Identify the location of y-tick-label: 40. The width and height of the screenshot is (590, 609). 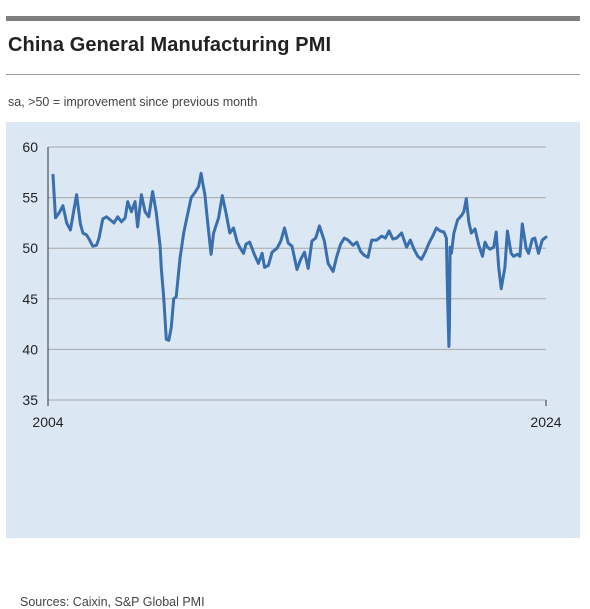
(30, 349).